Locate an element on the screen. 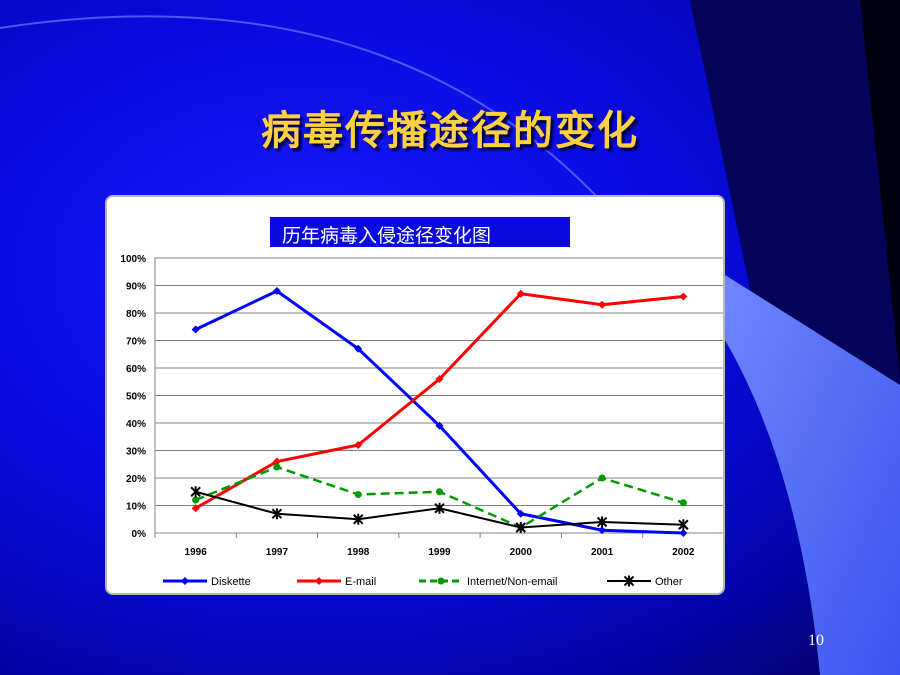 The height and width of the screenshot is (675, 900). legend-marker-internet-non-email is located at coordinates (441, 581).